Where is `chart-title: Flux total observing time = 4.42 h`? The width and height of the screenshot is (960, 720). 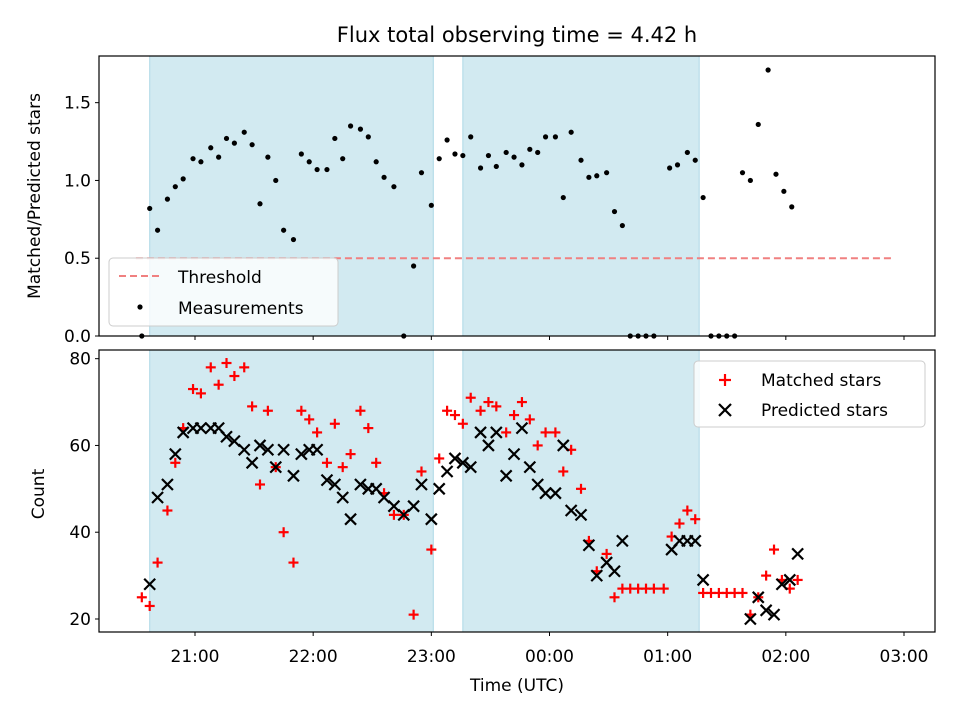 chart-title: Flux total observing time = 4.42 h is located at coordinates (517, 35).